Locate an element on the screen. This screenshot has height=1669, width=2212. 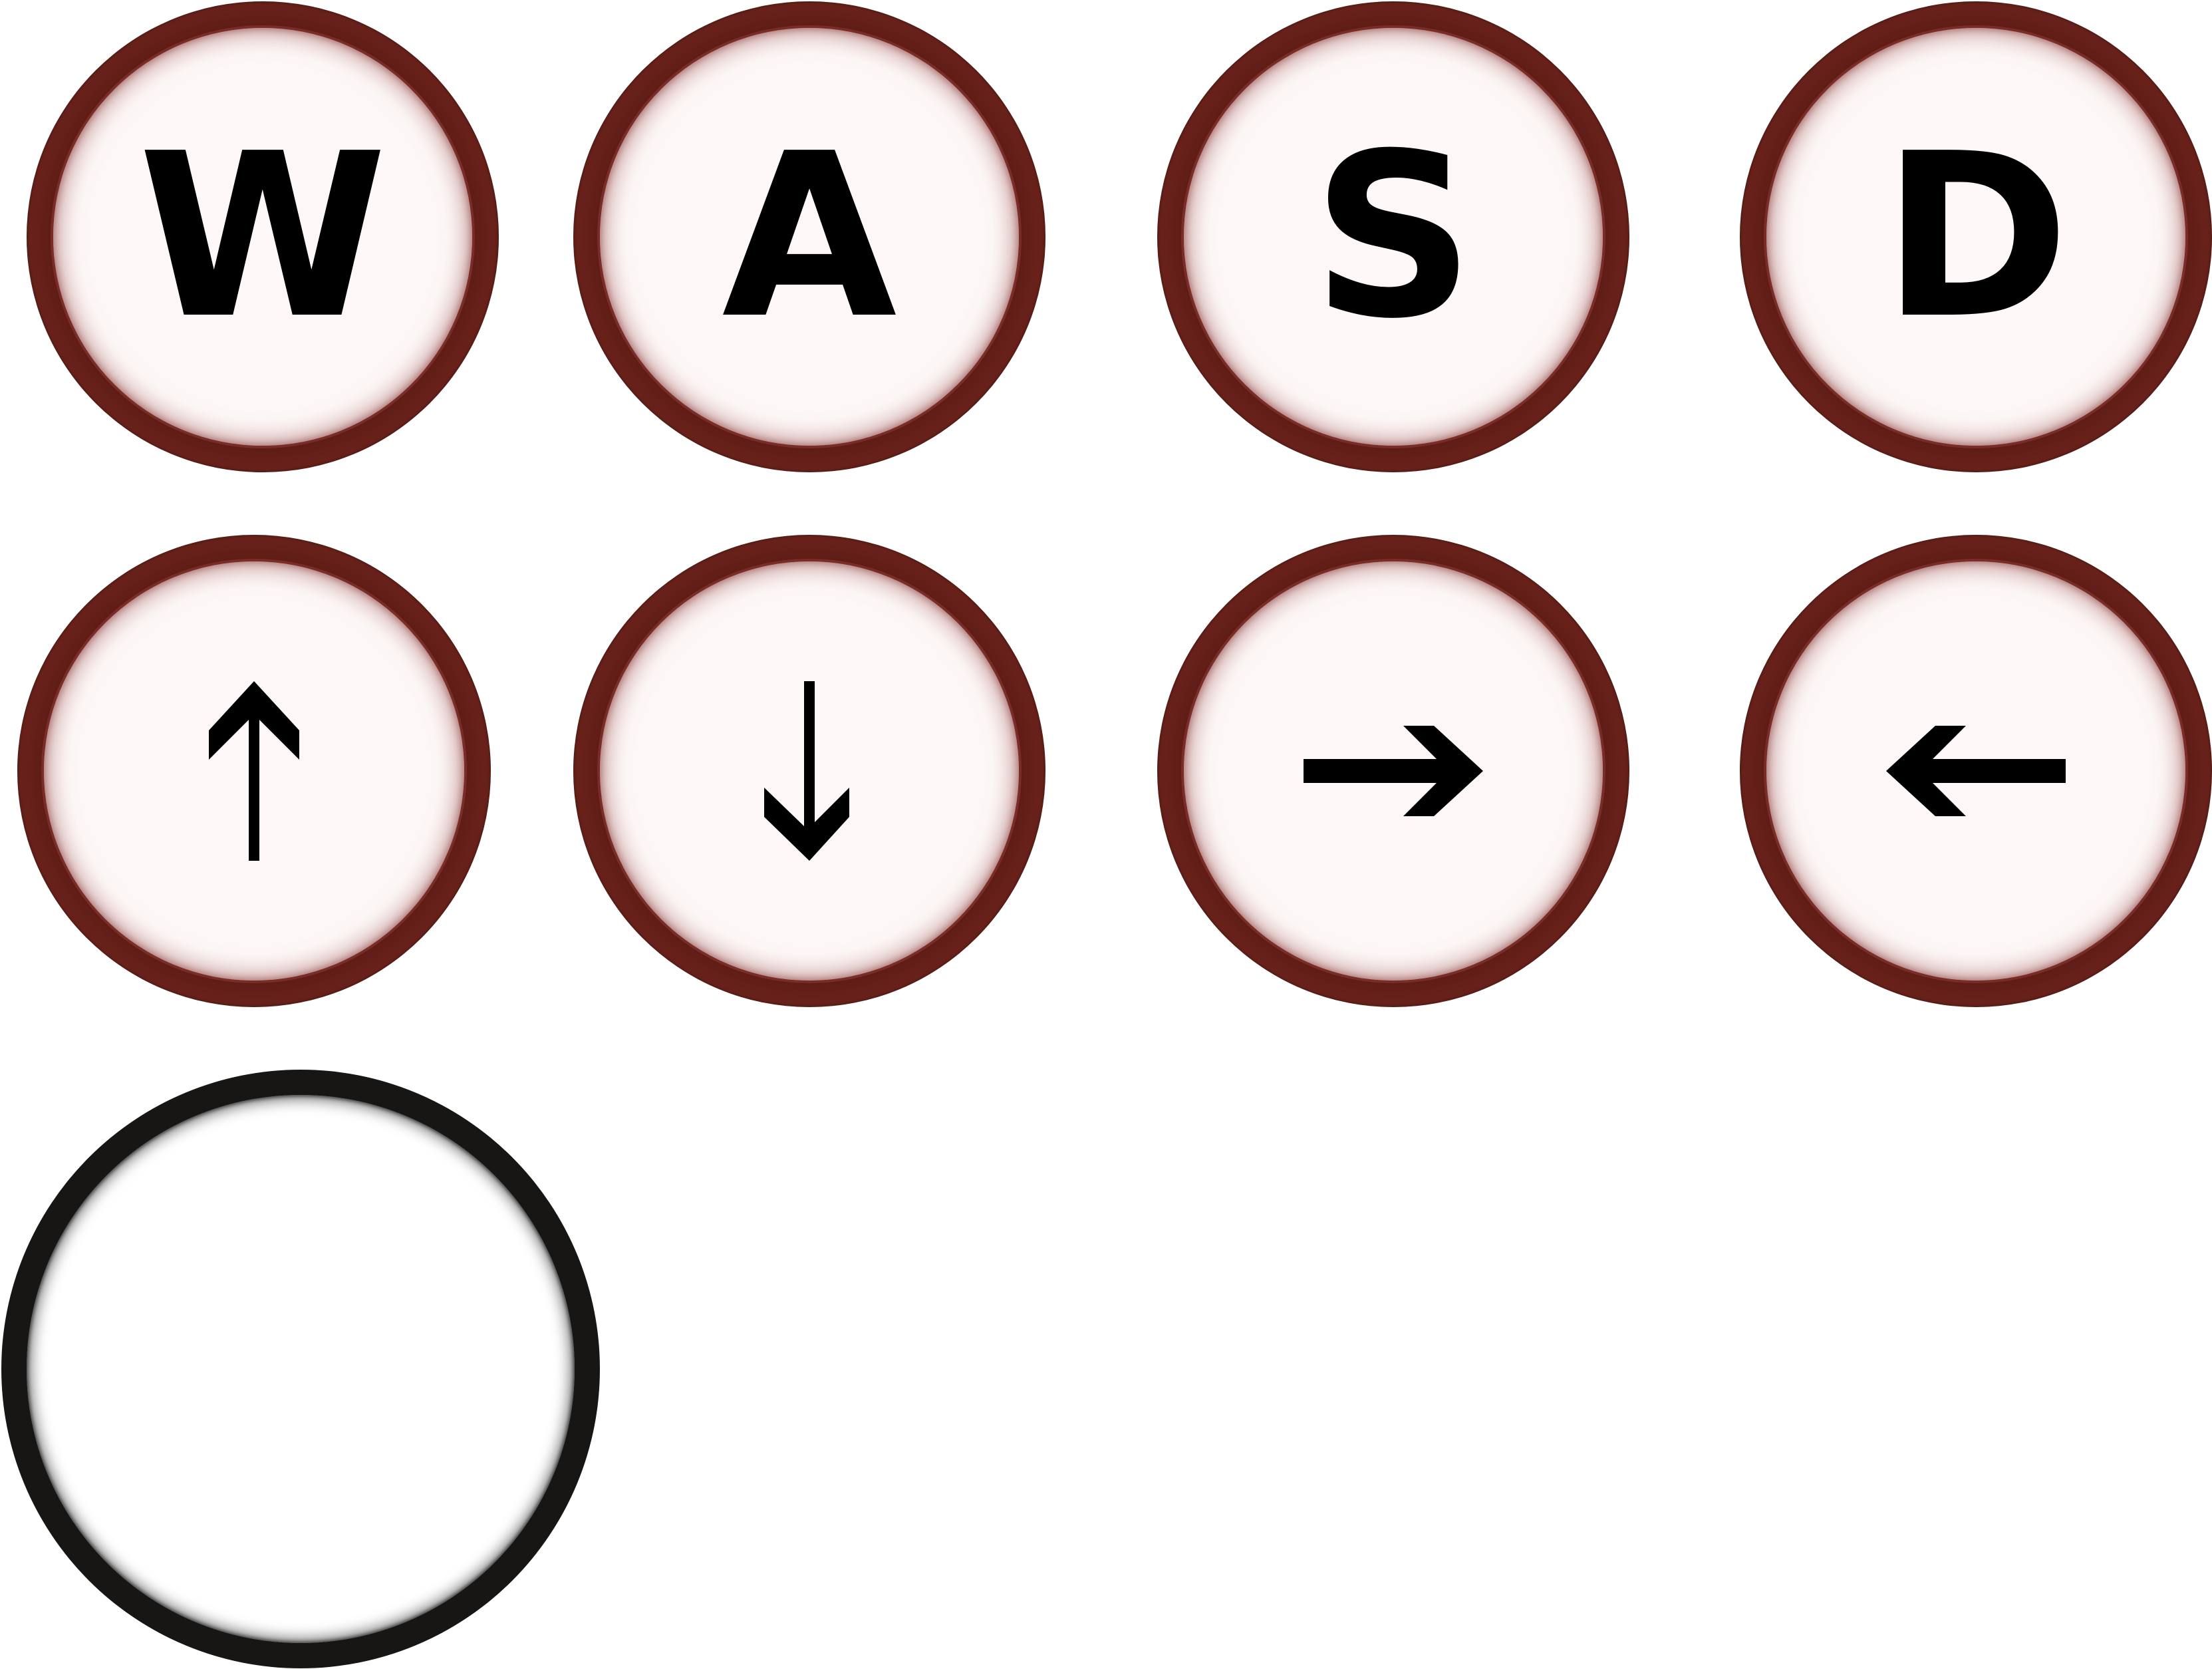
key-d-button: D is located at coordinates (1976, 237).